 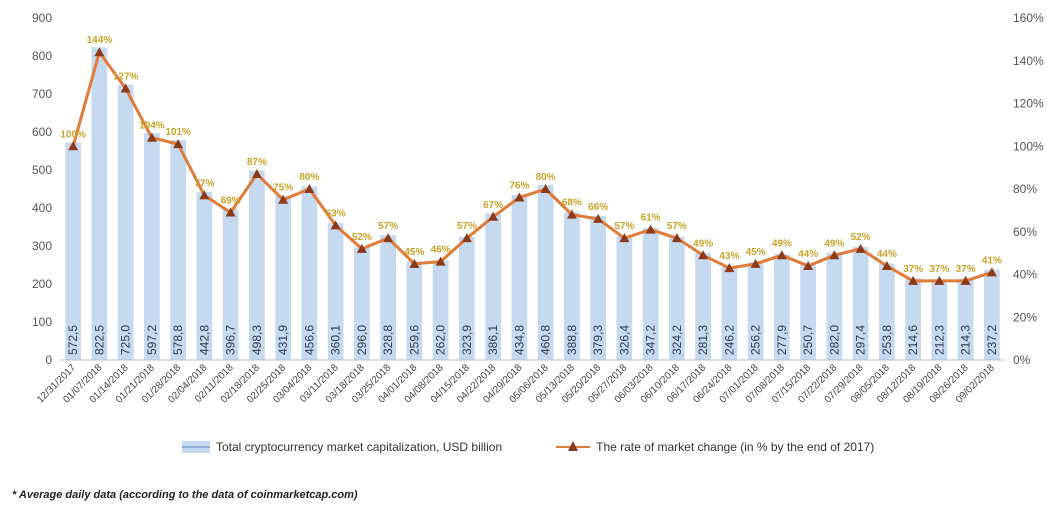 I want to click on left-tick-label: 300, so click(x=42, y=246).